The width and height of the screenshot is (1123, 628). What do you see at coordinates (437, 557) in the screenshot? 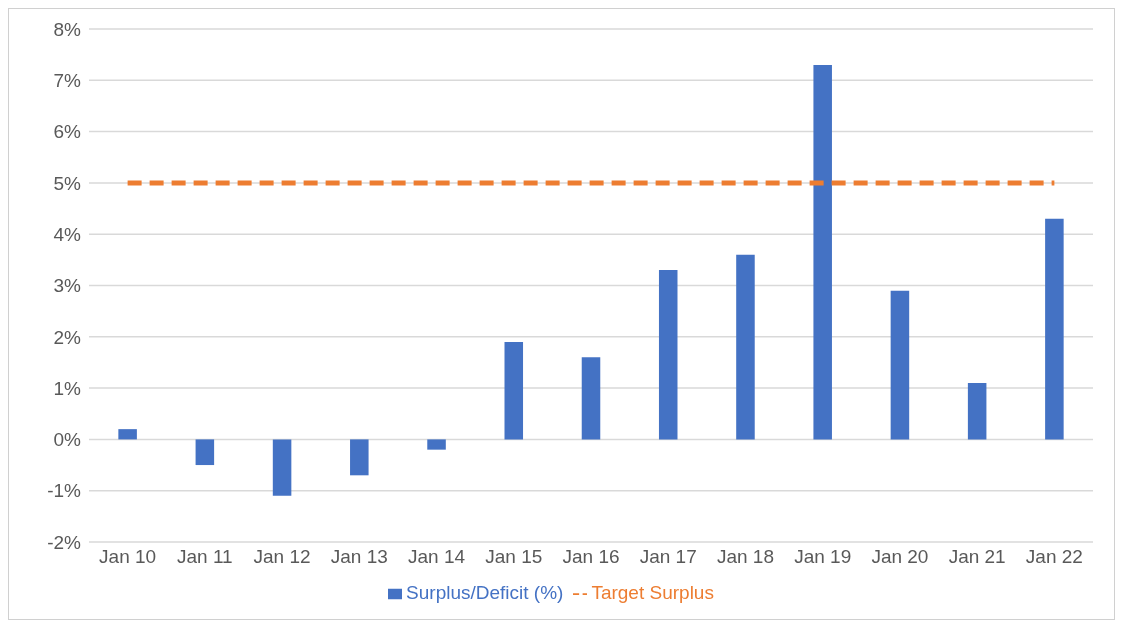
I see `x-tick-label: Jan 14` at bounding box center [437, 557].